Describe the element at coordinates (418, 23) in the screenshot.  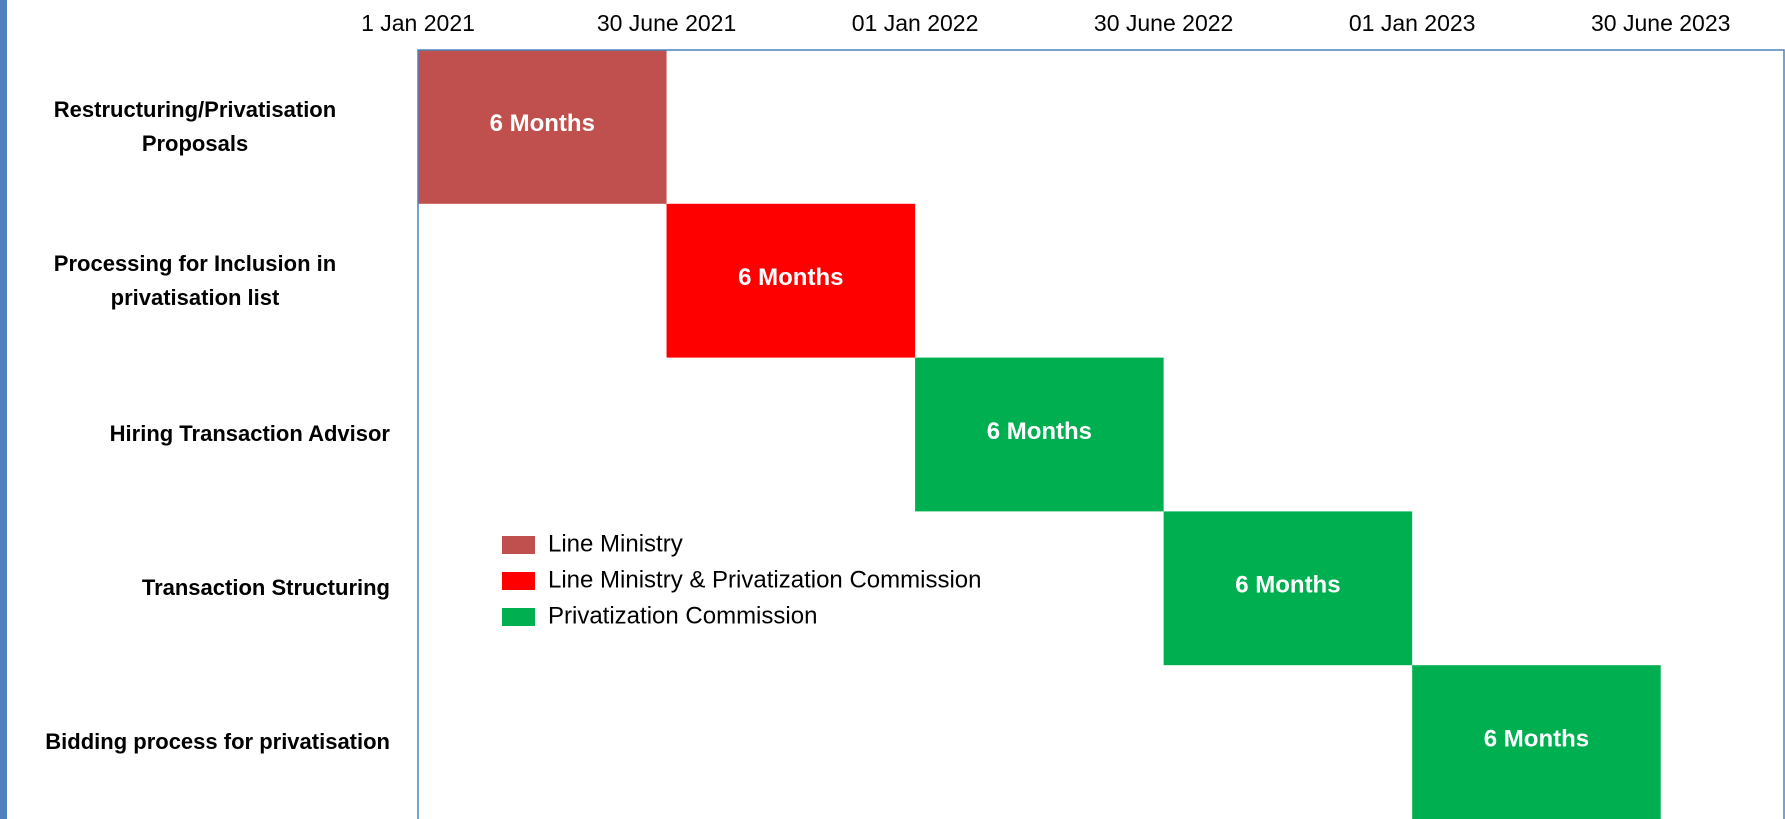
I see `x-tick-label: 1 Jan 2021` at that location.